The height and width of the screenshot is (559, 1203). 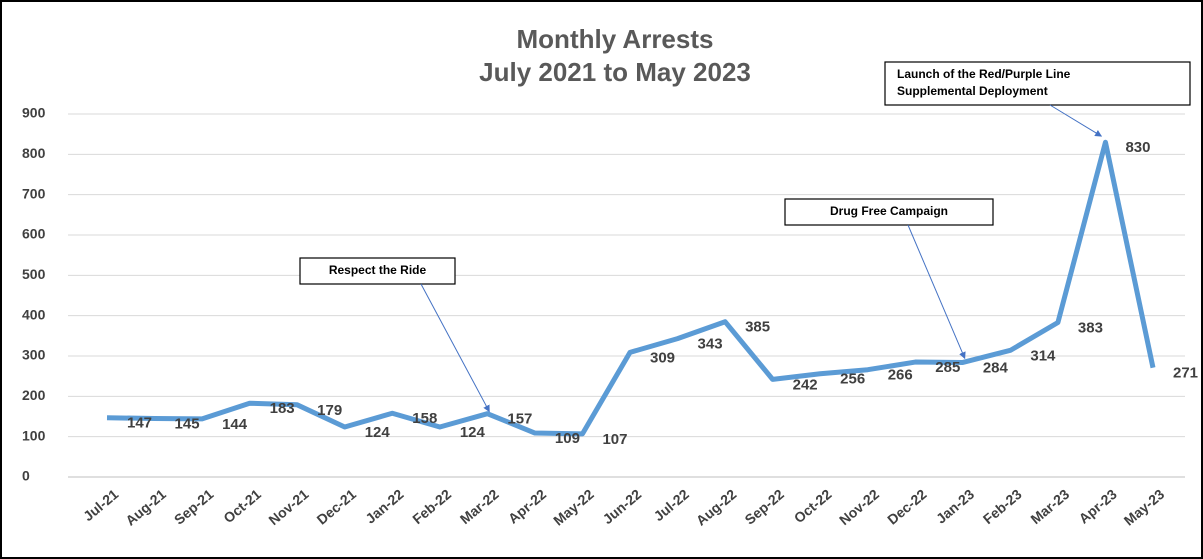 What do you see at coordinates (1137, 147) in the screenshot?
I see `data-label: 830` at bounding box center [1137, 147].